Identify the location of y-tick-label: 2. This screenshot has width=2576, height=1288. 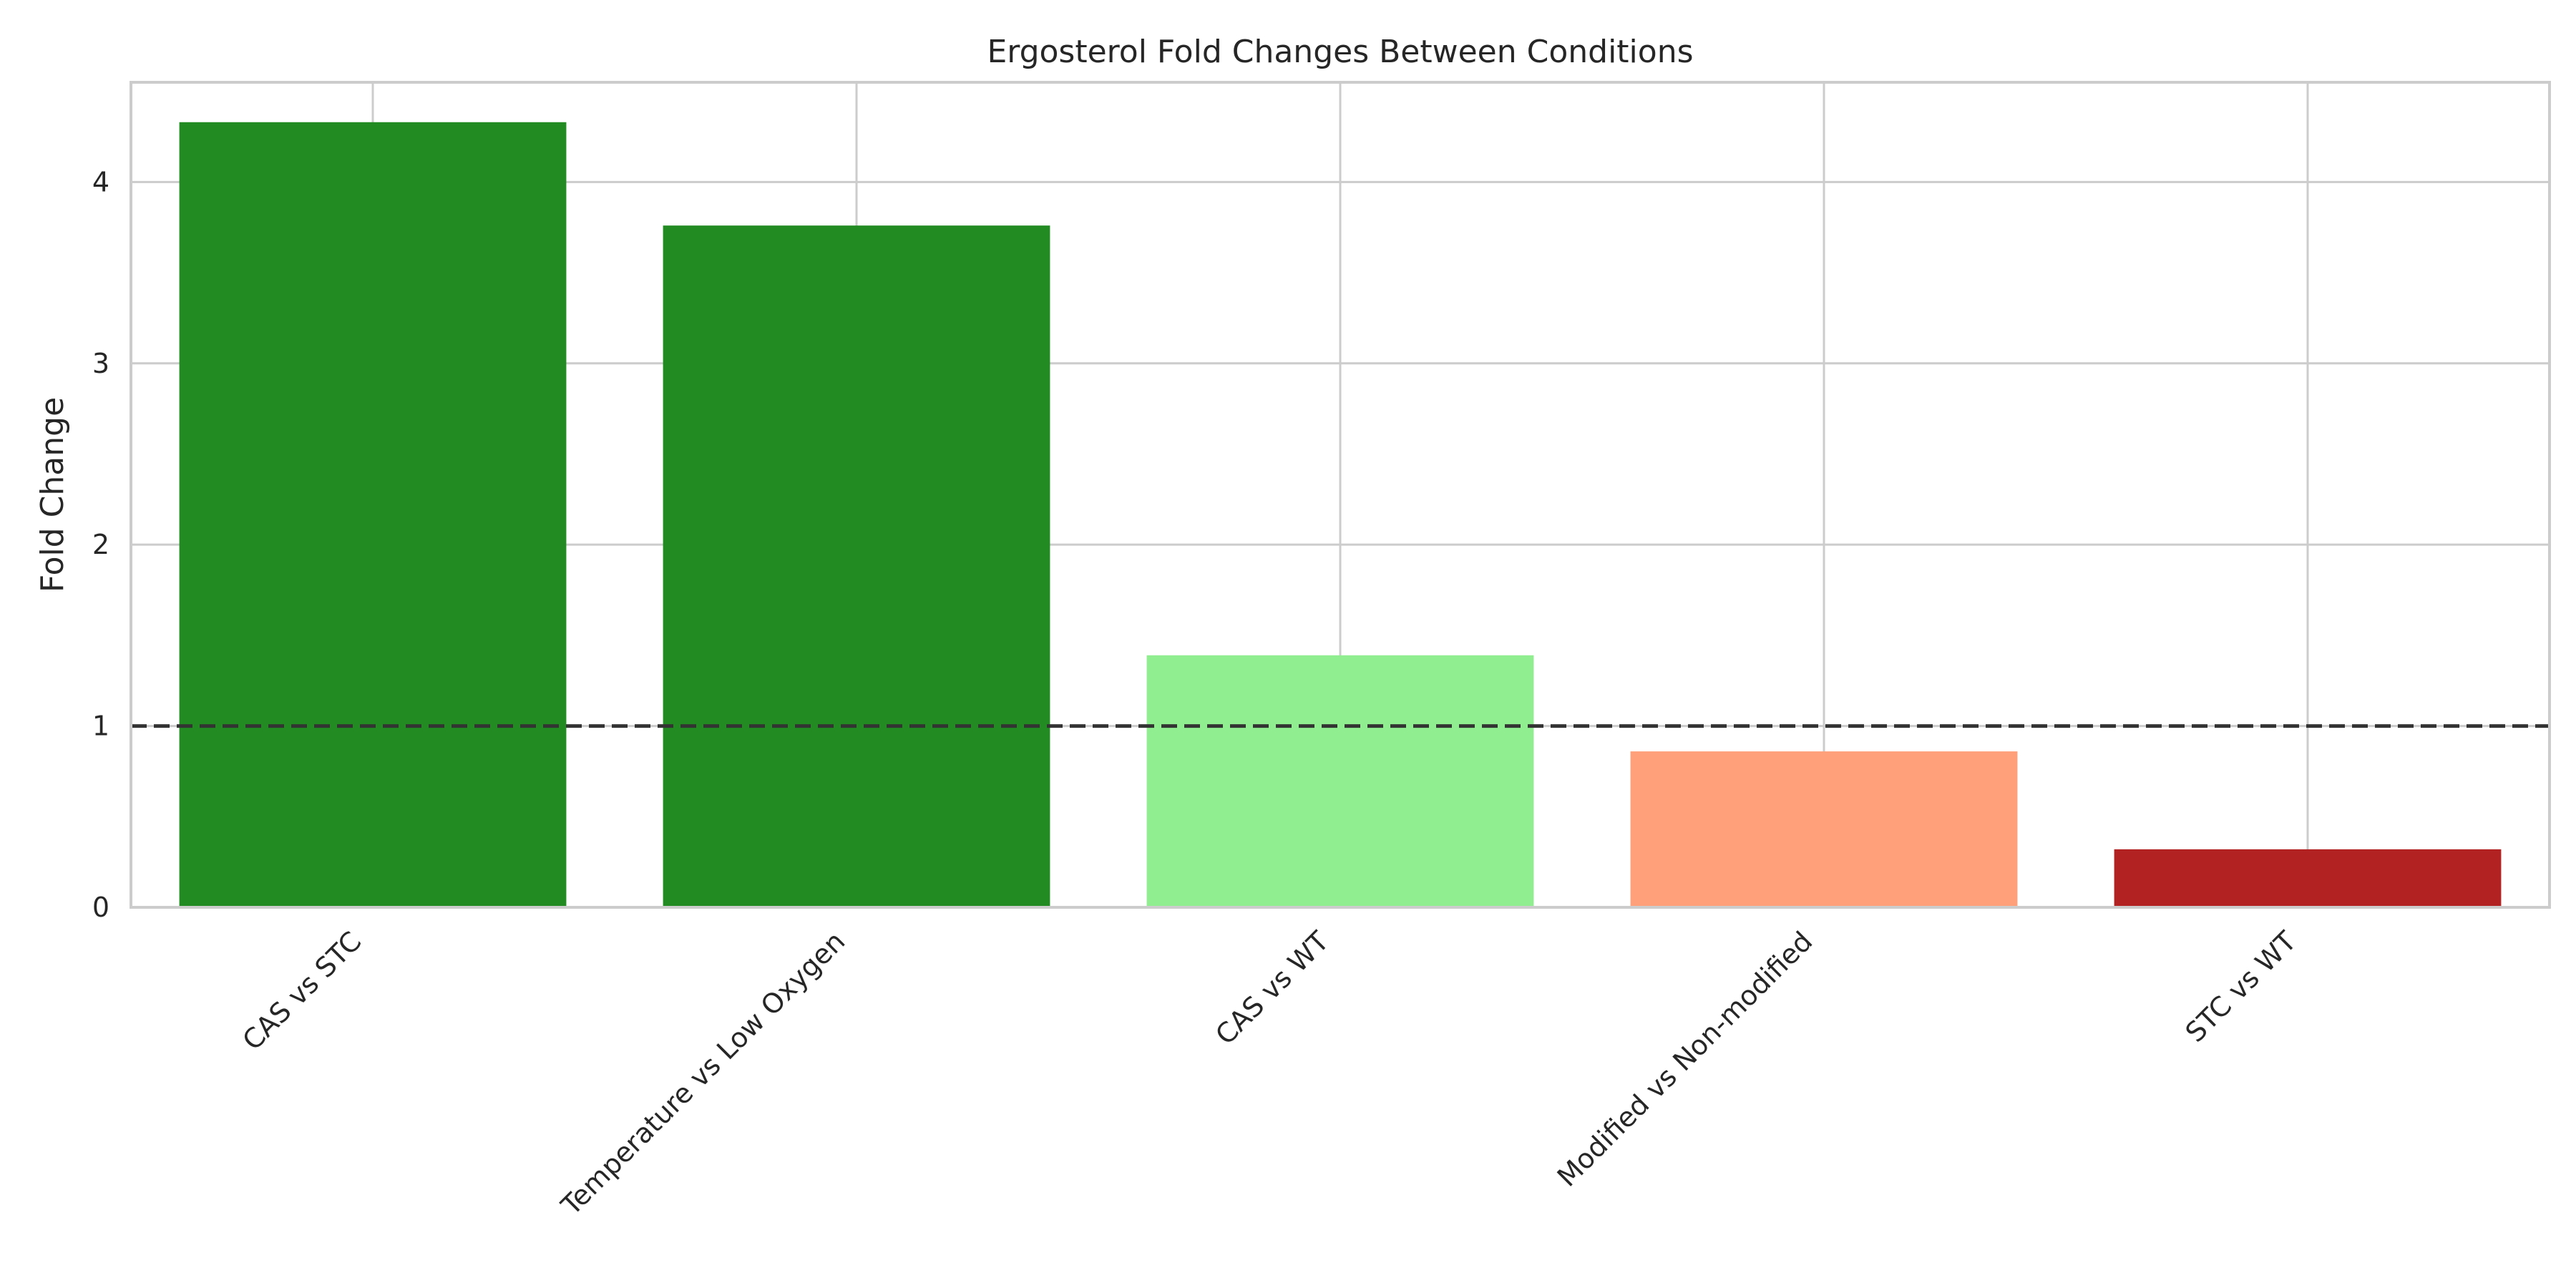
(100, 544).